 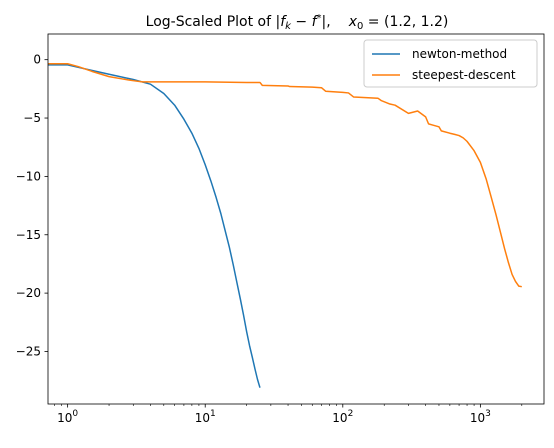 What do you see at coordinates (28, 293) in the screenshot?
I see `y-tick-label: −20` at bounding box center [28, 293].